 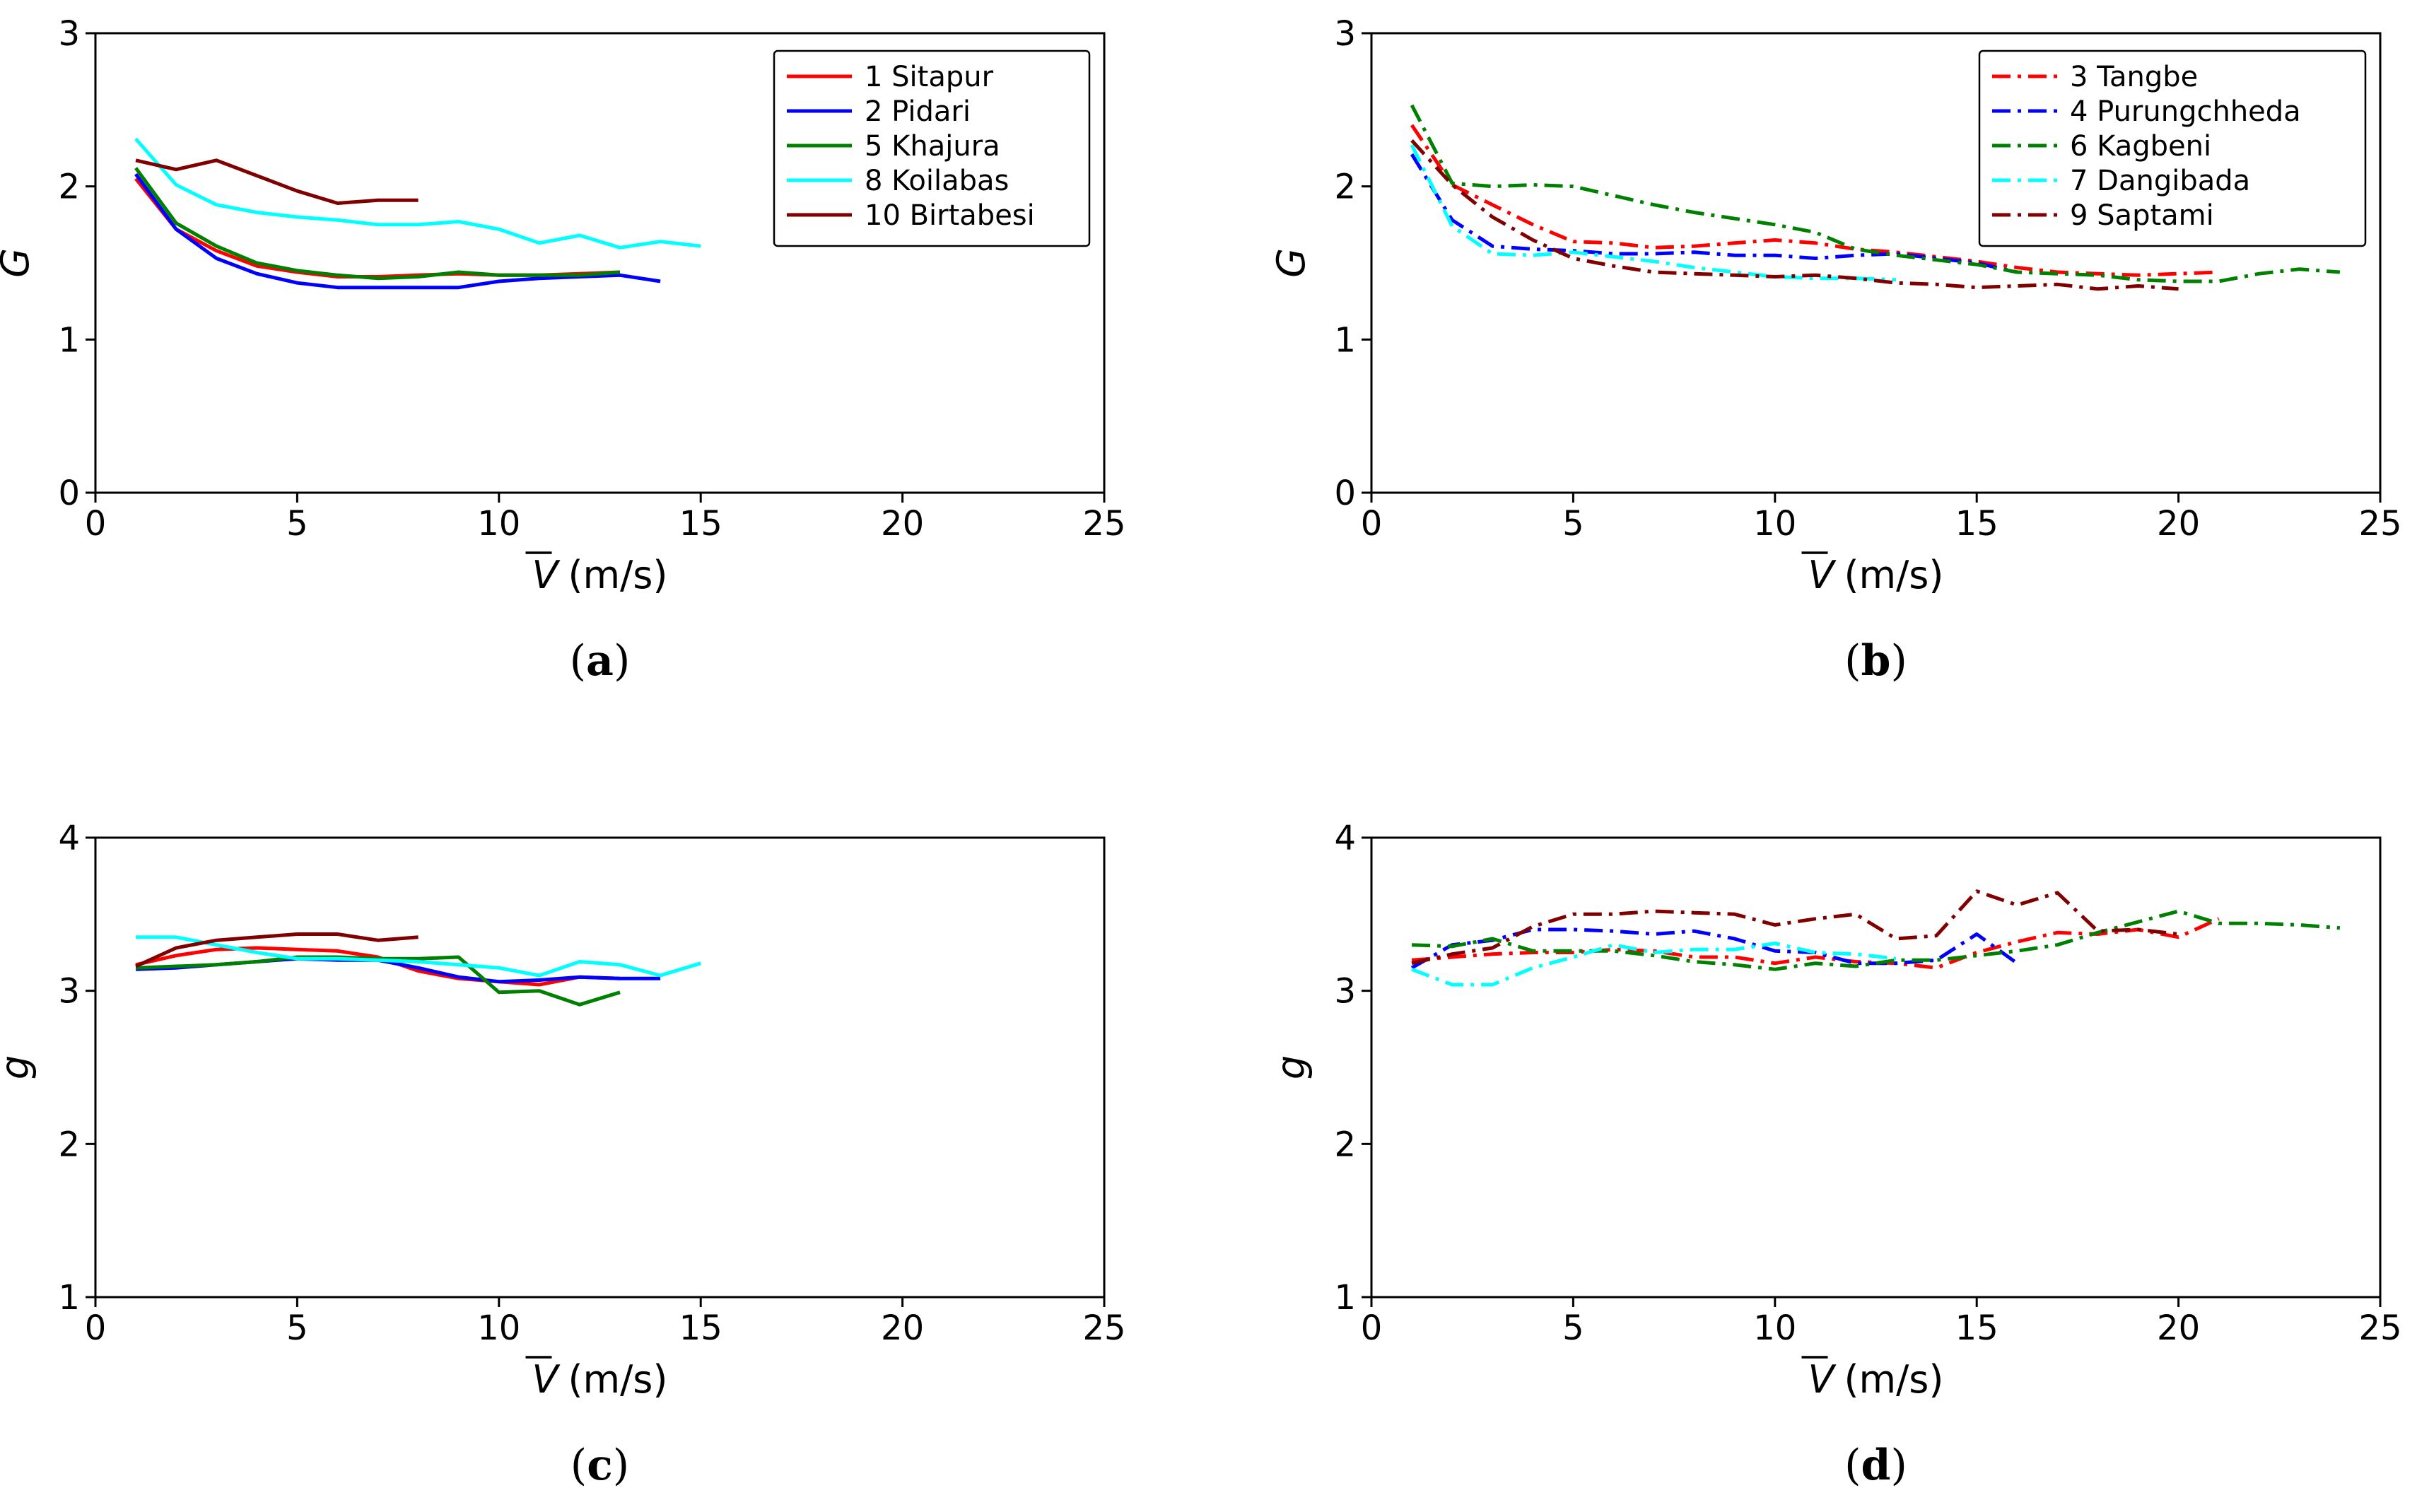 I want to click on panel-caption: (b), so click(x=1875, y=661).